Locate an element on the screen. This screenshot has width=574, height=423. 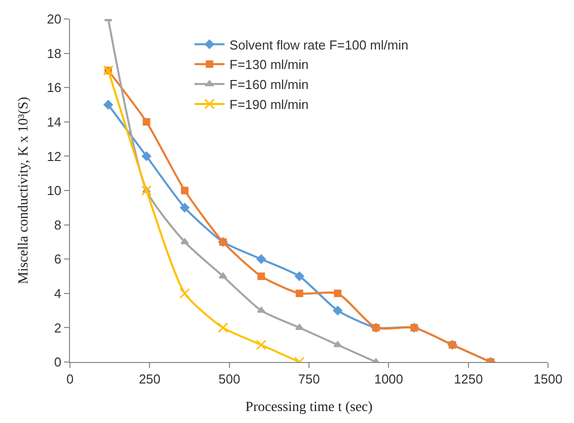
y-tick-label: 16 is located at coordinates (54, 88).